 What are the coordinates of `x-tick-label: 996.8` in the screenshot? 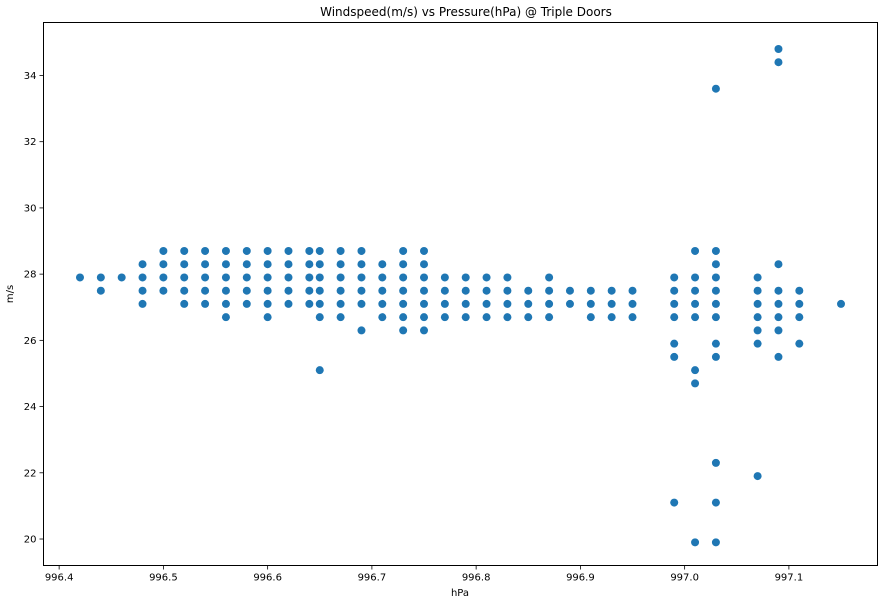 It's located at (476, 578).